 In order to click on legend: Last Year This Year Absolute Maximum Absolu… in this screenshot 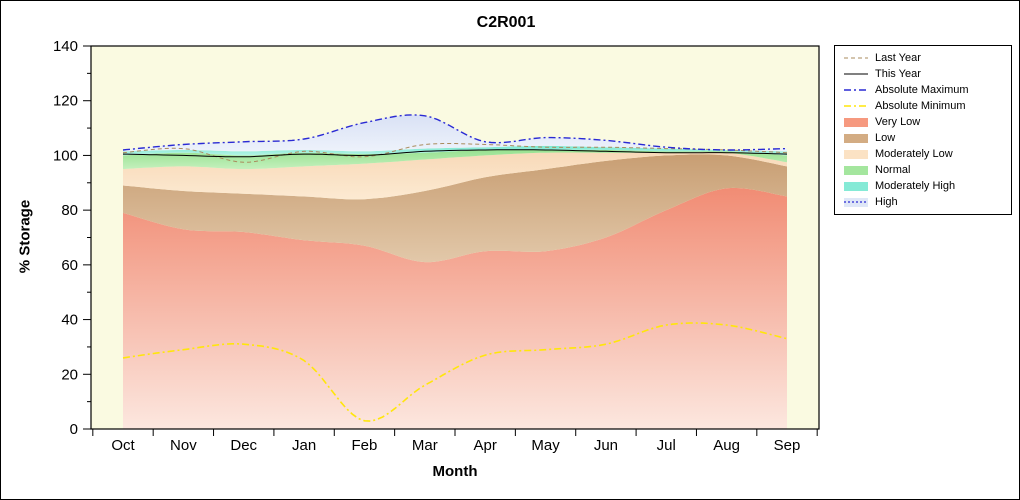, I will do `click(923, 130)`.